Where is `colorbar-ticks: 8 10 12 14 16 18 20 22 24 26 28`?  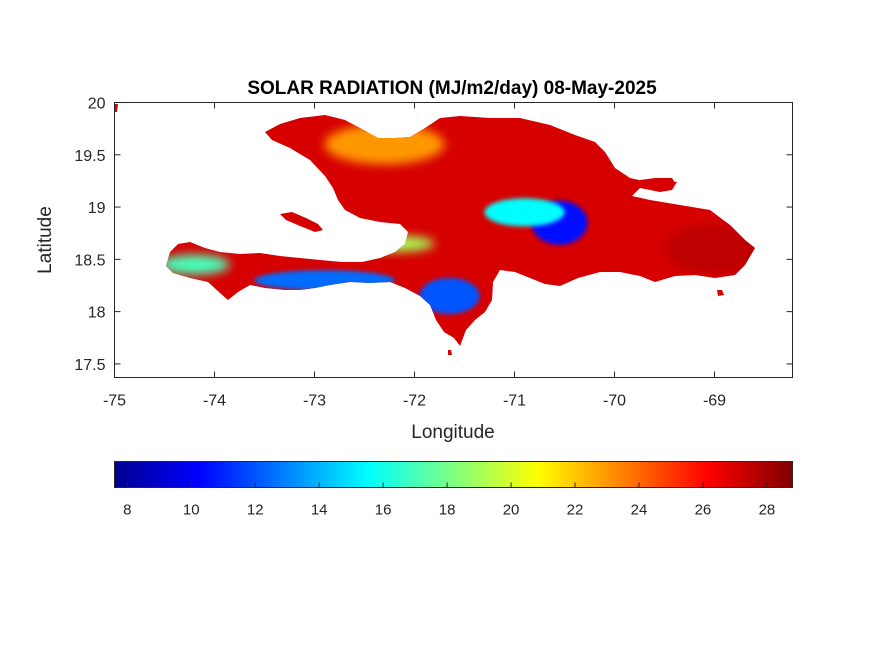 colorbar-ticks: 8 10 12 14 16 18 20 22 24 26 28 is located at coordinates (449, 500).